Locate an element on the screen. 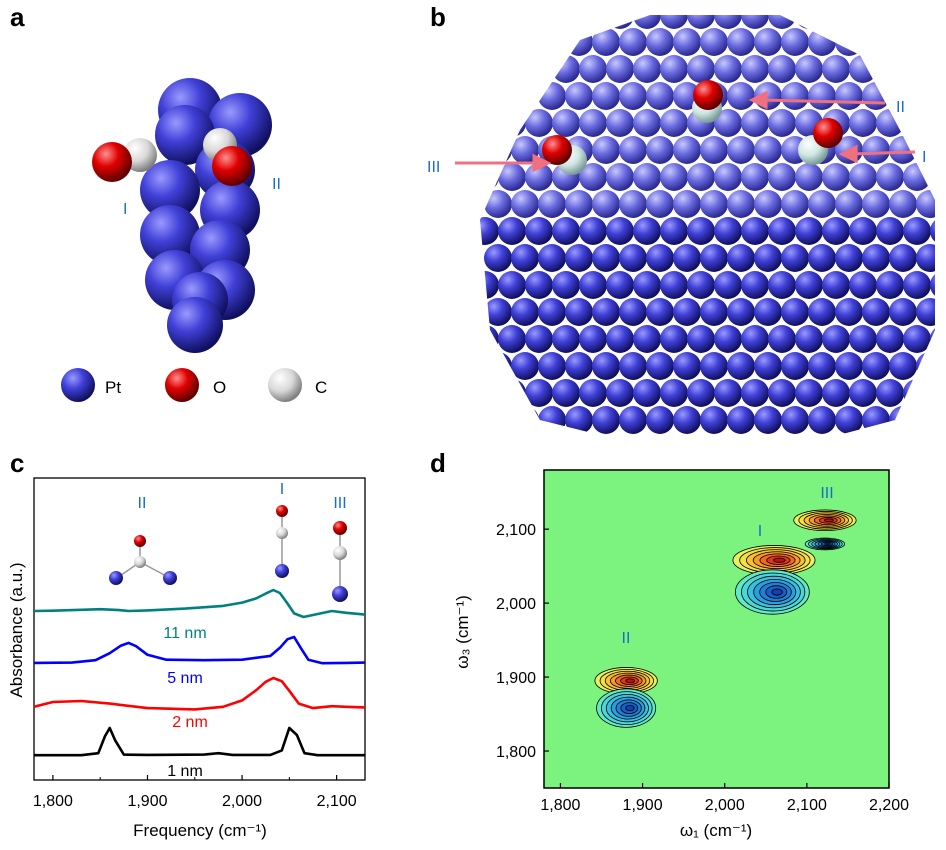 The image size is (946, 850). panel-c-site-III-label: III is located at coordinates (339, 503).